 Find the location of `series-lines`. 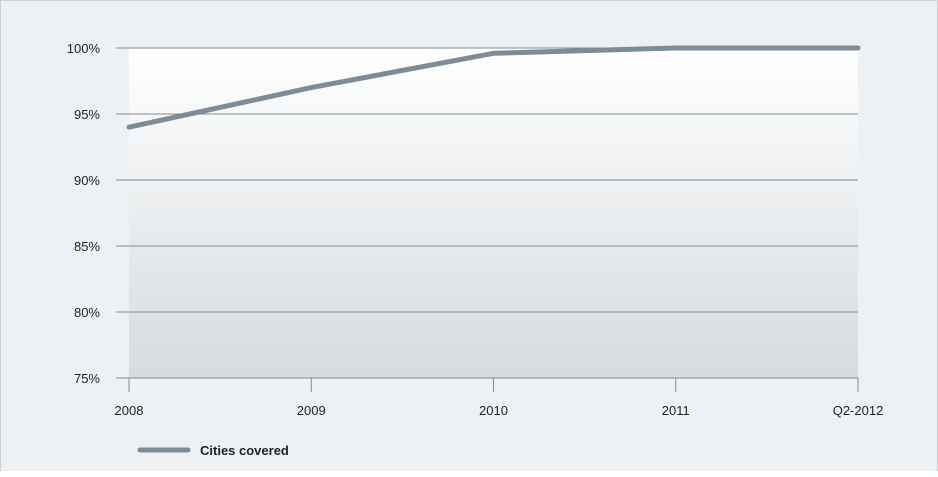

series-lines is located at coordinates (493, 87).